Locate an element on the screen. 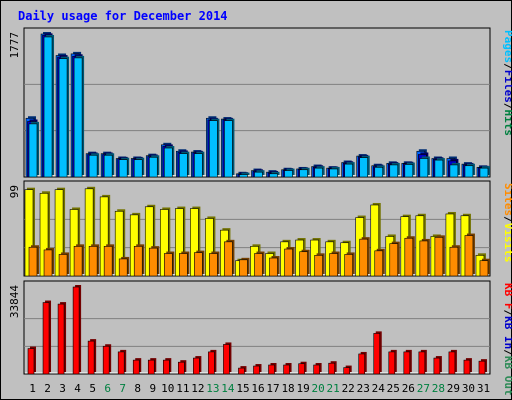 The image size is (512, 400). bar-sites-day-18-face is located at coordinates (288, 262).